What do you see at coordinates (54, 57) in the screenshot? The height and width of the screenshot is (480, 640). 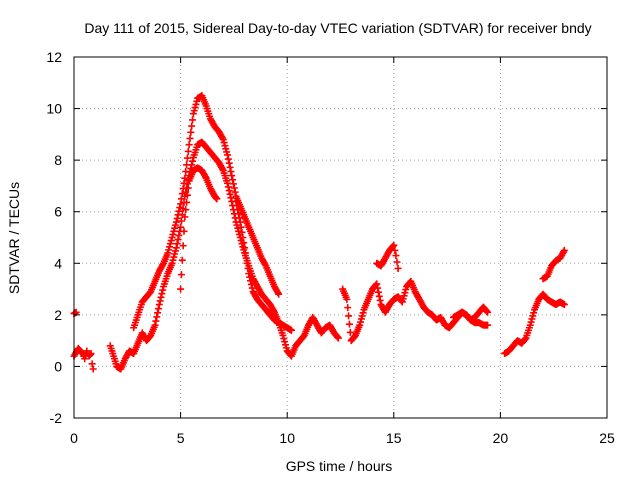 I see `y-tick-label: 12` at bounding box center [54, 57].